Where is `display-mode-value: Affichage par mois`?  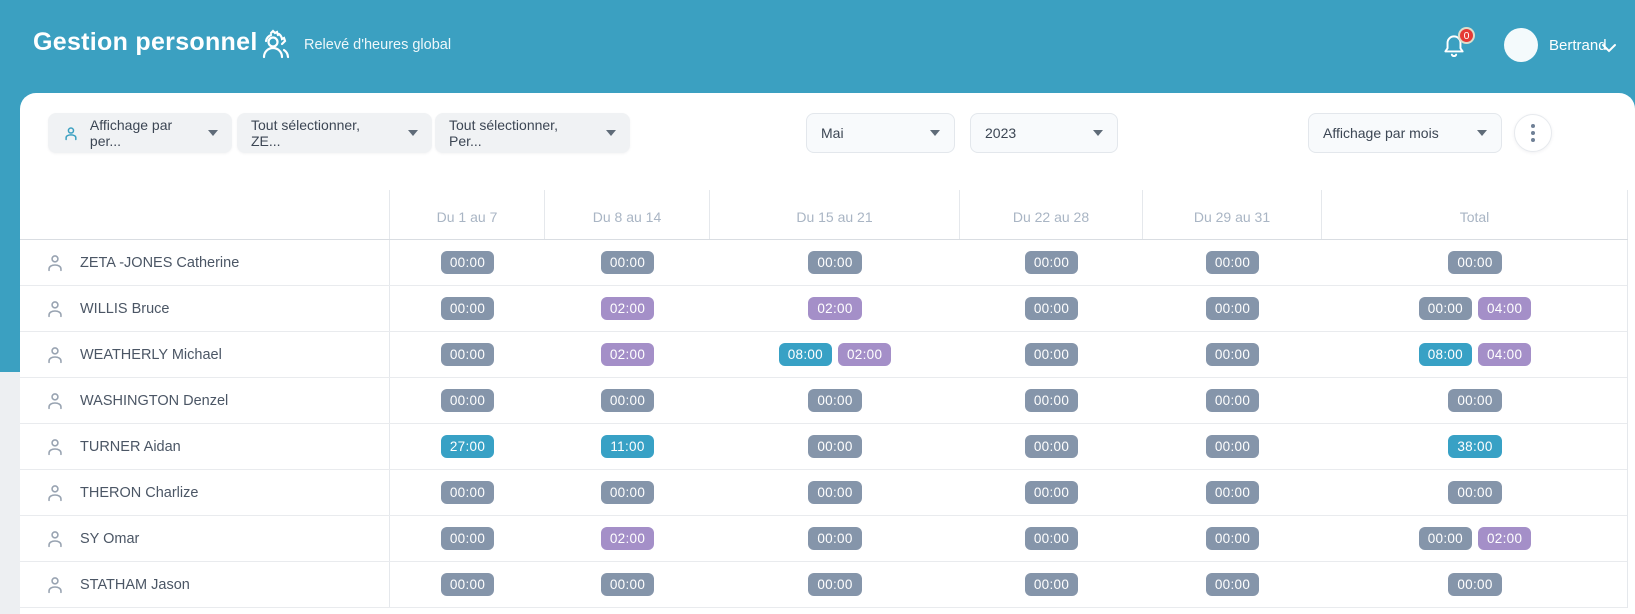 display-mode-value: Affichage par mois is located at coordinates (1381, 133).